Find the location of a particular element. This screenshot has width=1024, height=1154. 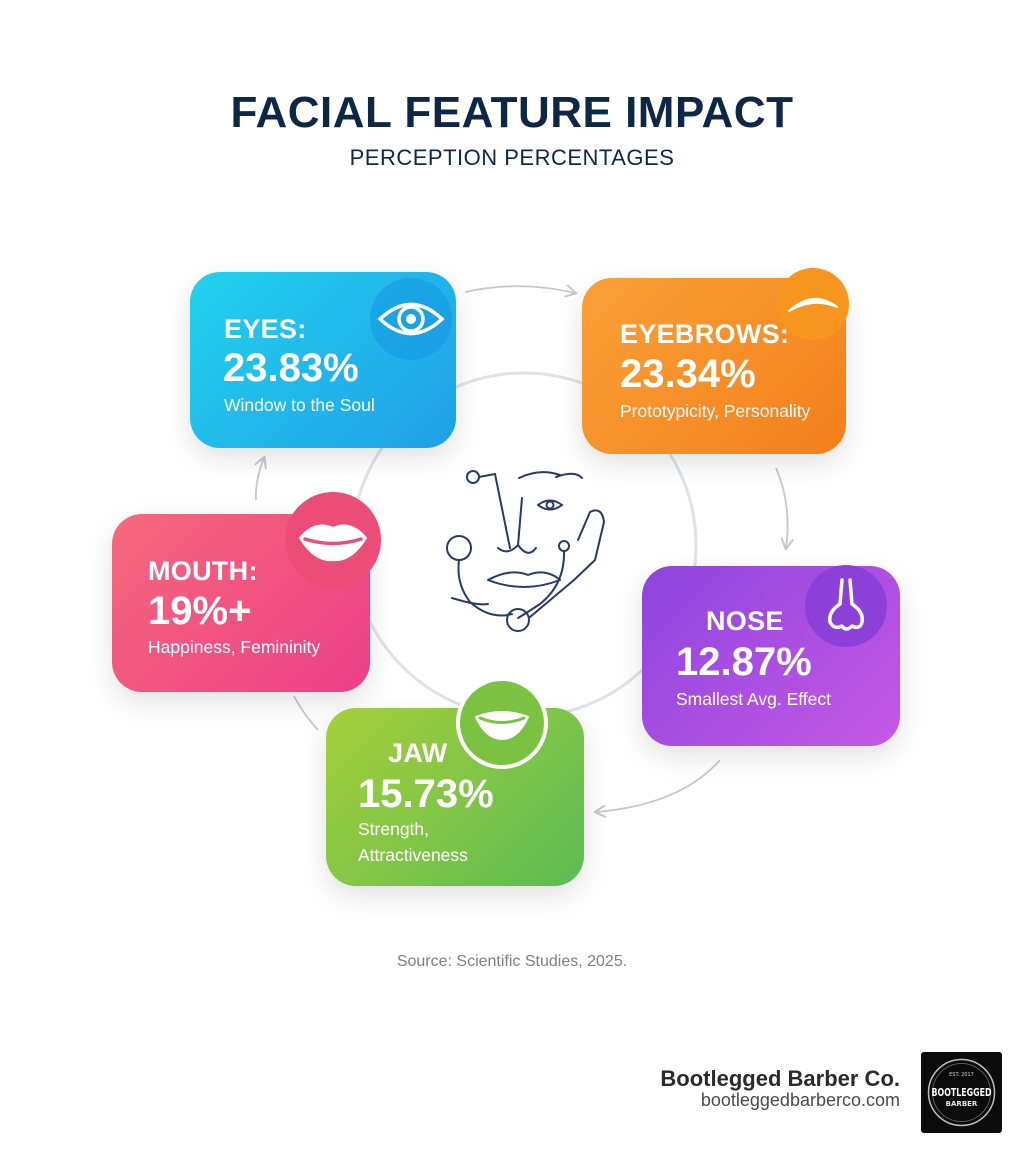

brand-logo-sub-text: BARBER is located at coordinates (962, 1104).